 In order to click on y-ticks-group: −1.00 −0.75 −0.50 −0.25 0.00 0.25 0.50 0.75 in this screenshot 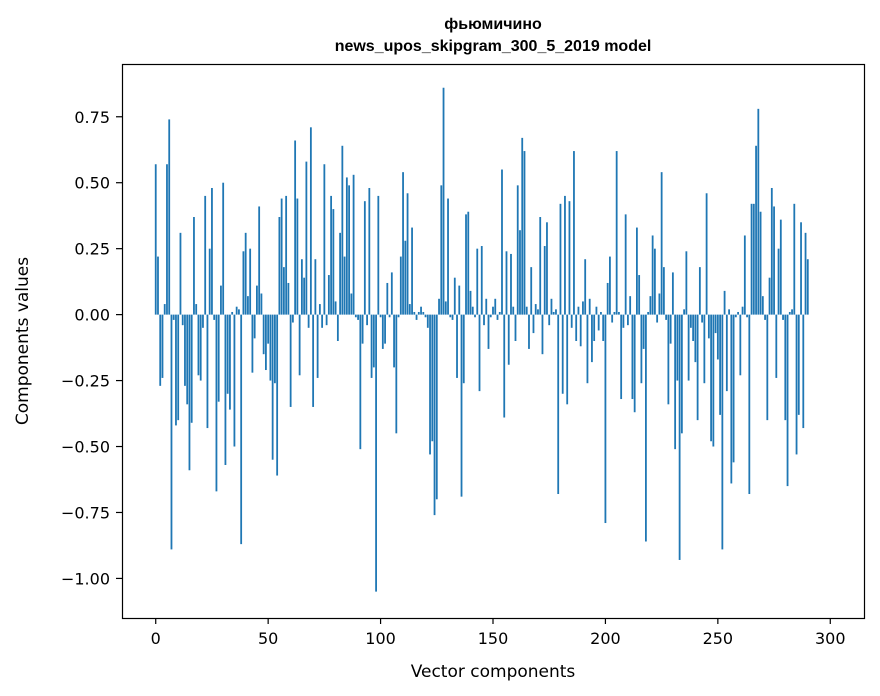, I will do `click(91, 348)`.